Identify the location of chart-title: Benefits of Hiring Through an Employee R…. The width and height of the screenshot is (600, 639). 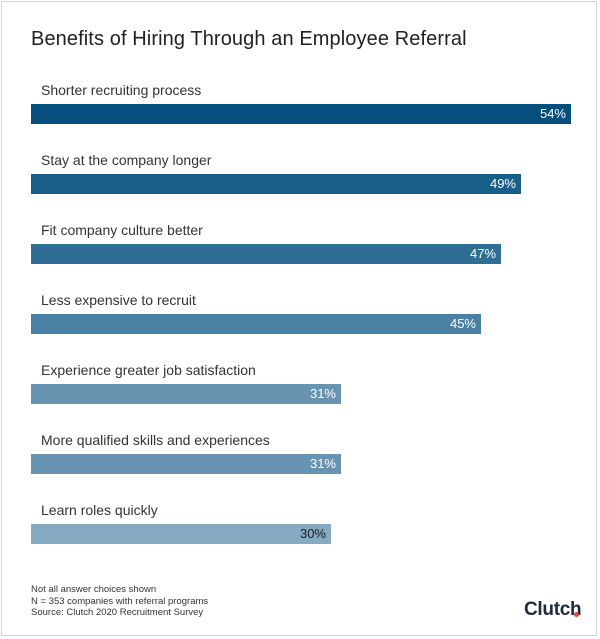
(249, 39).